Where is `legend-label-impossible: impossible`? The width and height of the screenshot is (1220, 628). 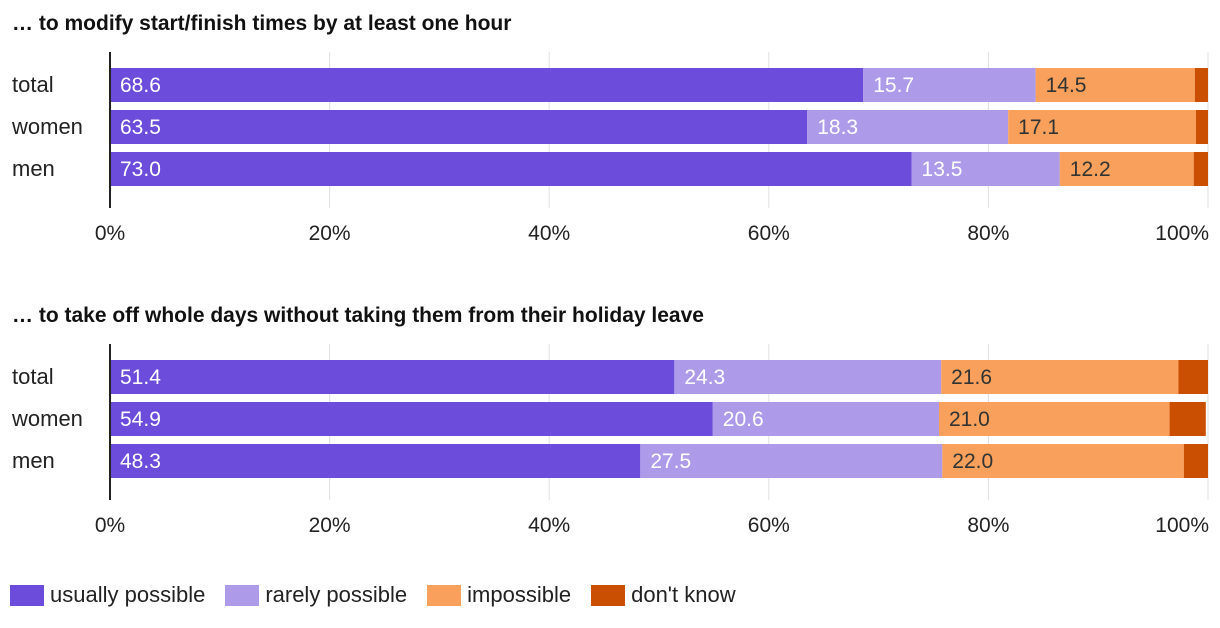
legend-label-impossible: impossible is located at coordinates (519, 594).